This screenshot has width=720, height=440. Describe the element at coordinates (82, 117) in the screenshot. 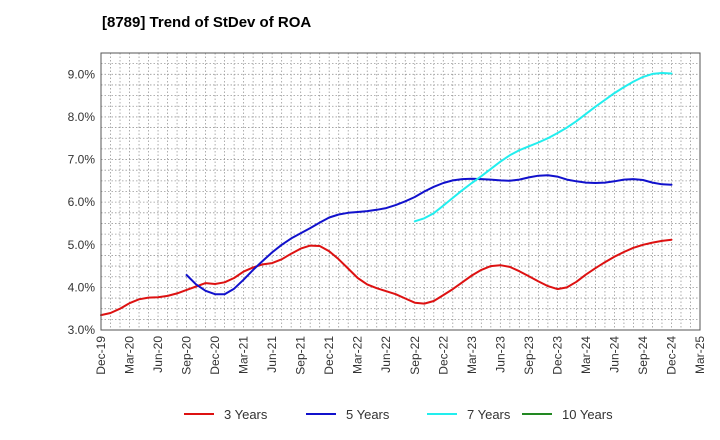

I see `y-tick-label: 8.0%` at that location.